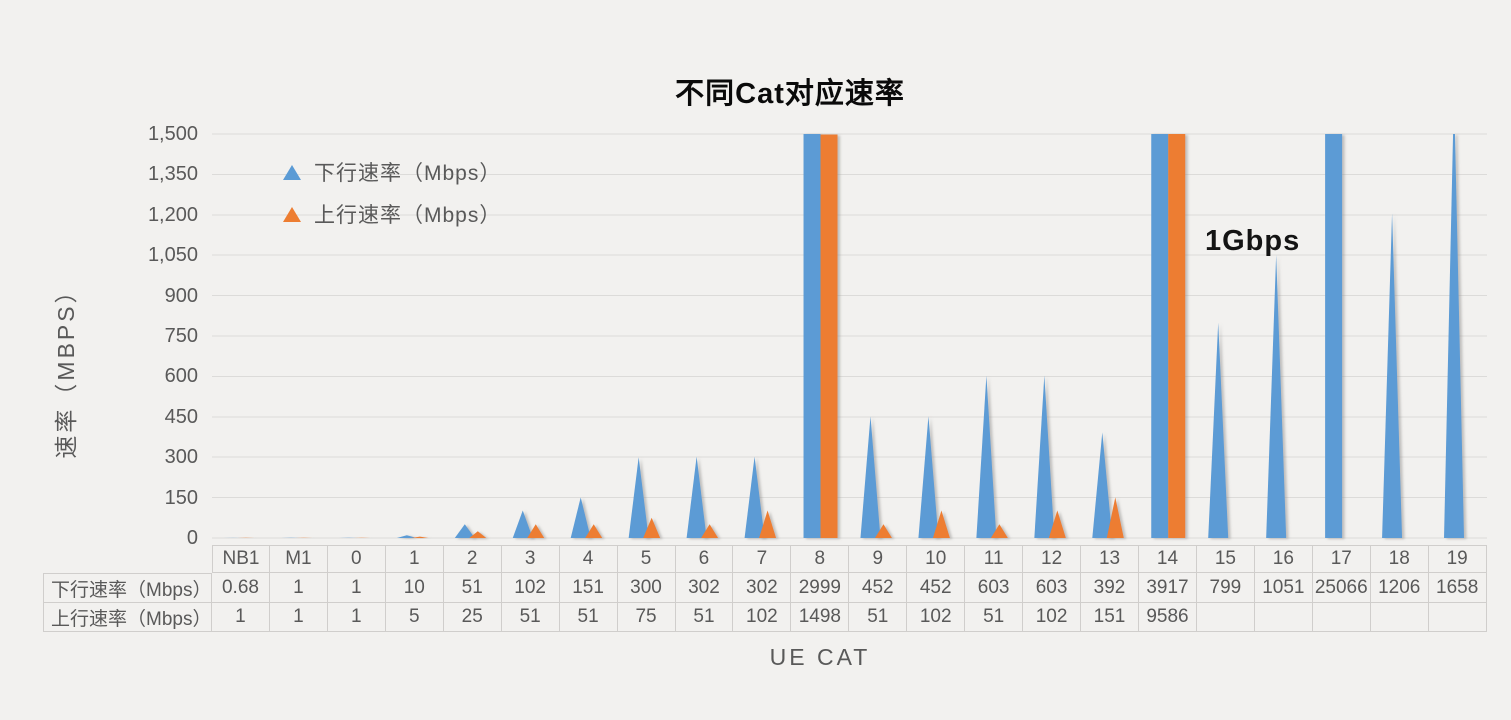  Describe the element at coordinates (646, 617) in the screenshot. I see `table-cell-uplink: 75` at that location.